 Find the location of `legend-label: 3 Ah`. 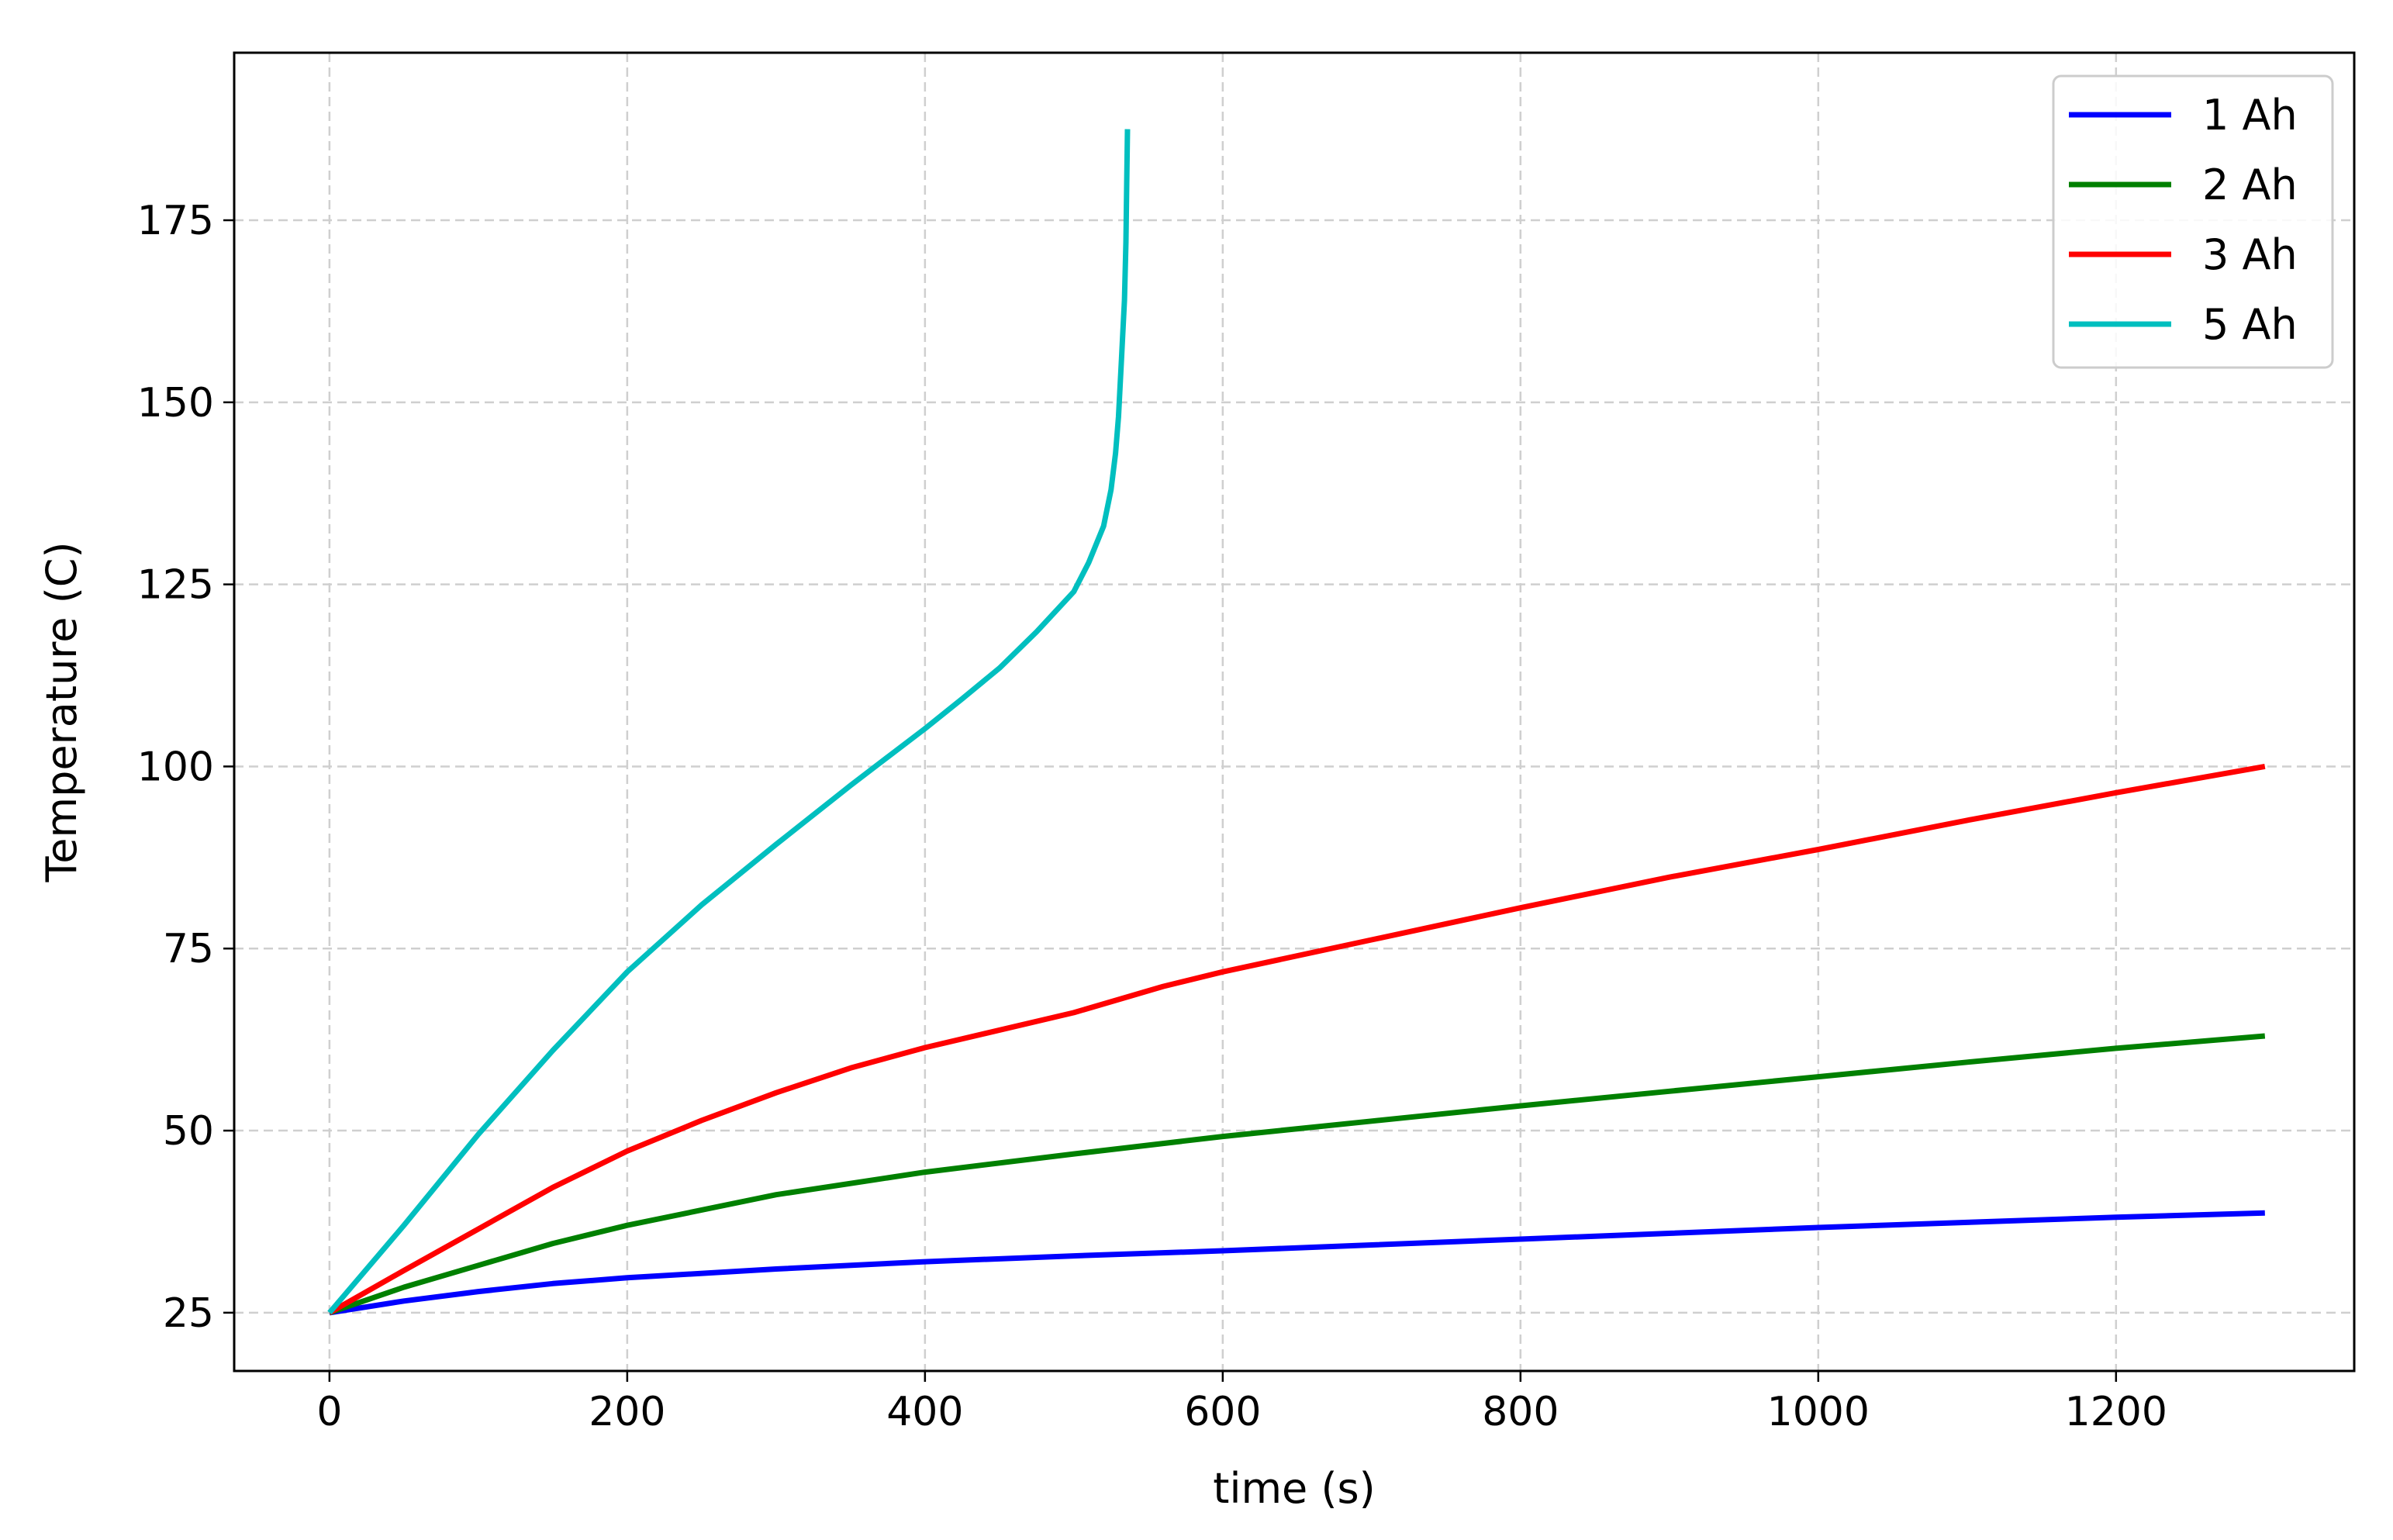

legend-label: 3 Ah is located at coordinates (2250, 254).